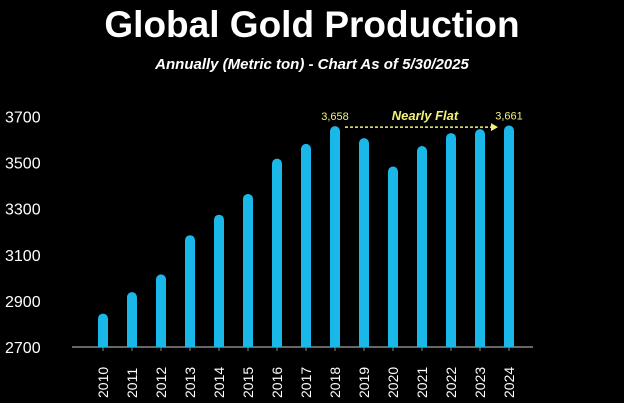 The width and height of the screenshot is (624, 403). I want to click on x-tick-label: 2024, so click(509, 382).